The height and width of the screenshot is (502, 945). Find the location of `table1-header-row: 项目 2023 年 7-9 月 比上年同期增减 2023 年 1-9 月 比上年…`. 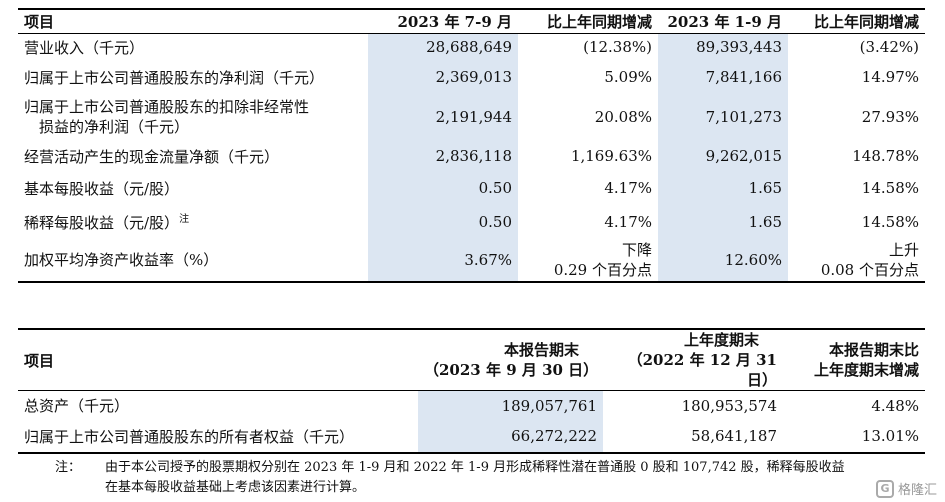

table1-header-row: 项目 2023 年 7-9 月 比上年同期增减 2023 年 1-9 月 比上年… is located at coordinates (471, 21).